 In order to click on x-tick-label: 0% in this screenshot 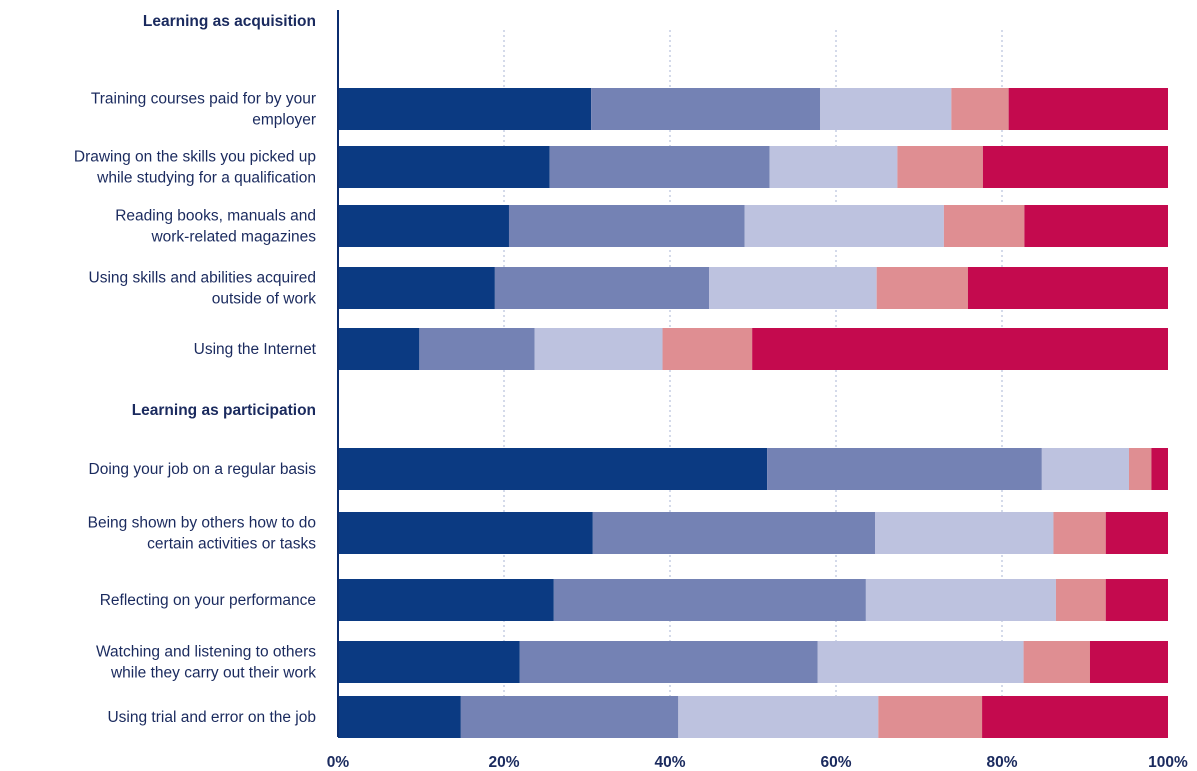, I will do `click(338, 762)`.